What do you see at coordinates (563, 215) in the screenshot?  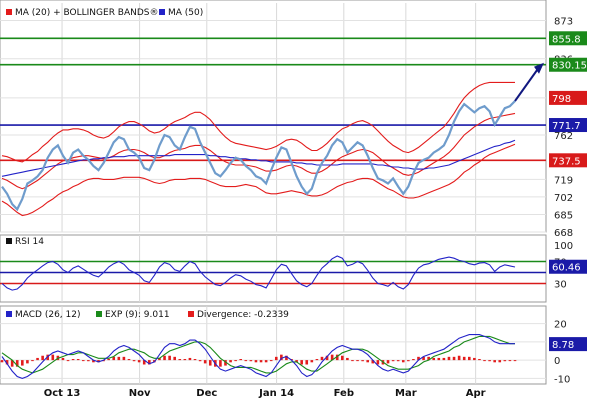 I see `price-tick-label: 685` at bounding box center [563, 215].